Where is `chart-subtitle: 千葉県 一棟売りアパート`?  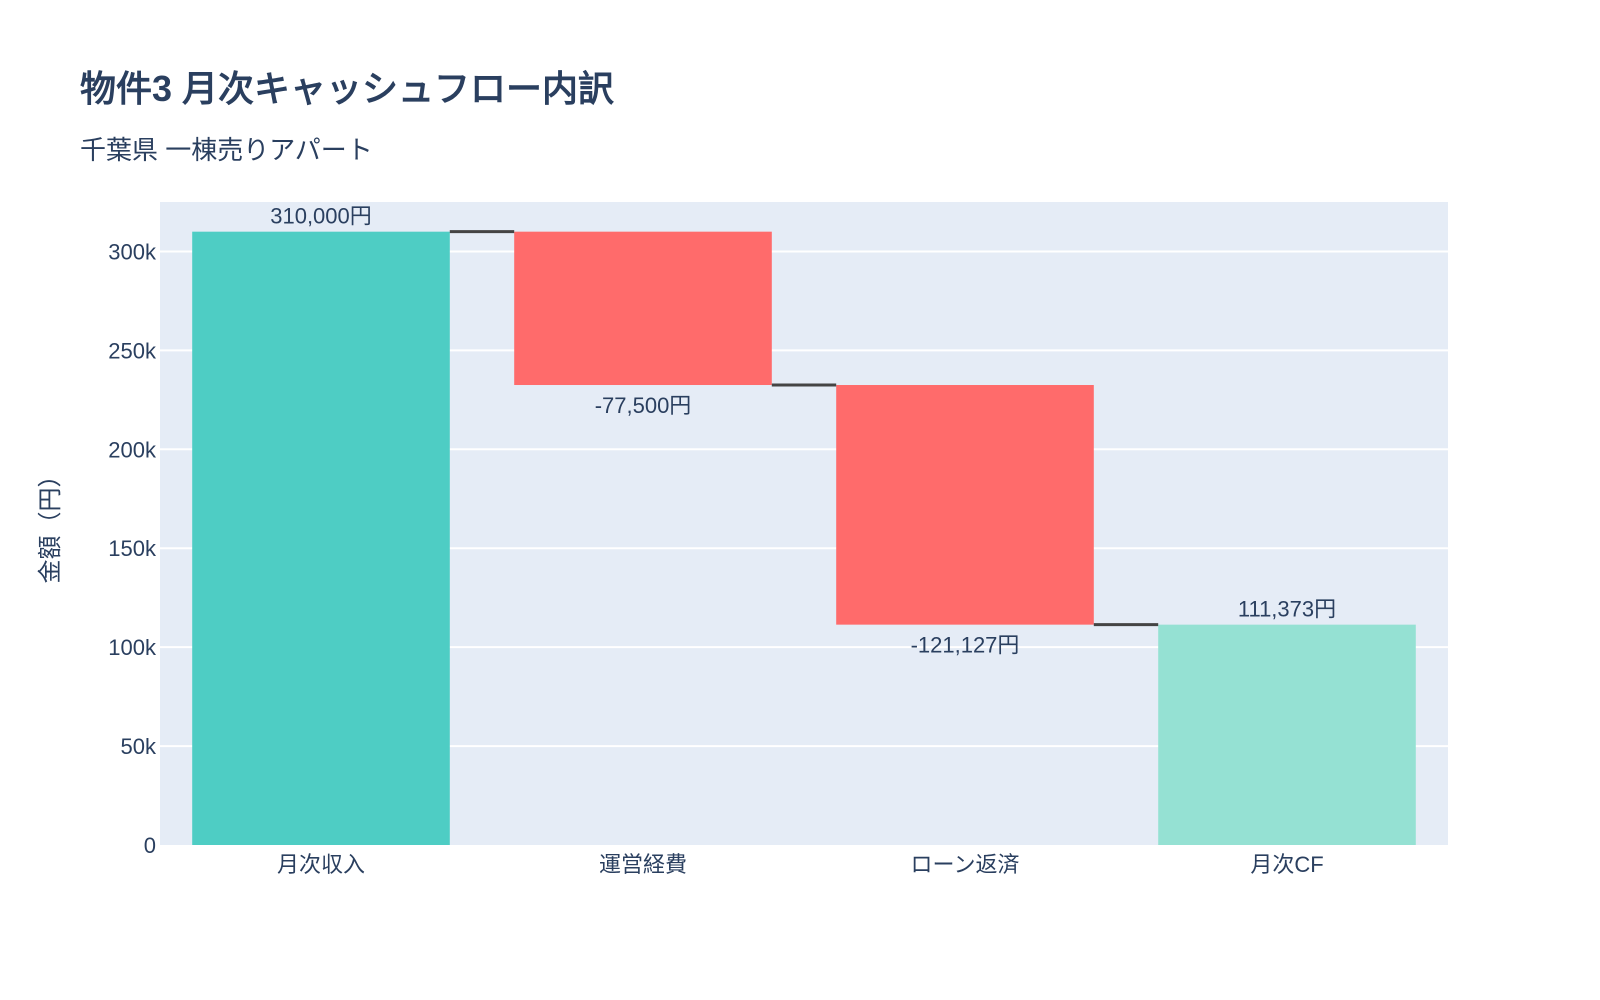
chart-subtitle: 千葉県 一棟売りアパート is located at coordinates (226, 150).